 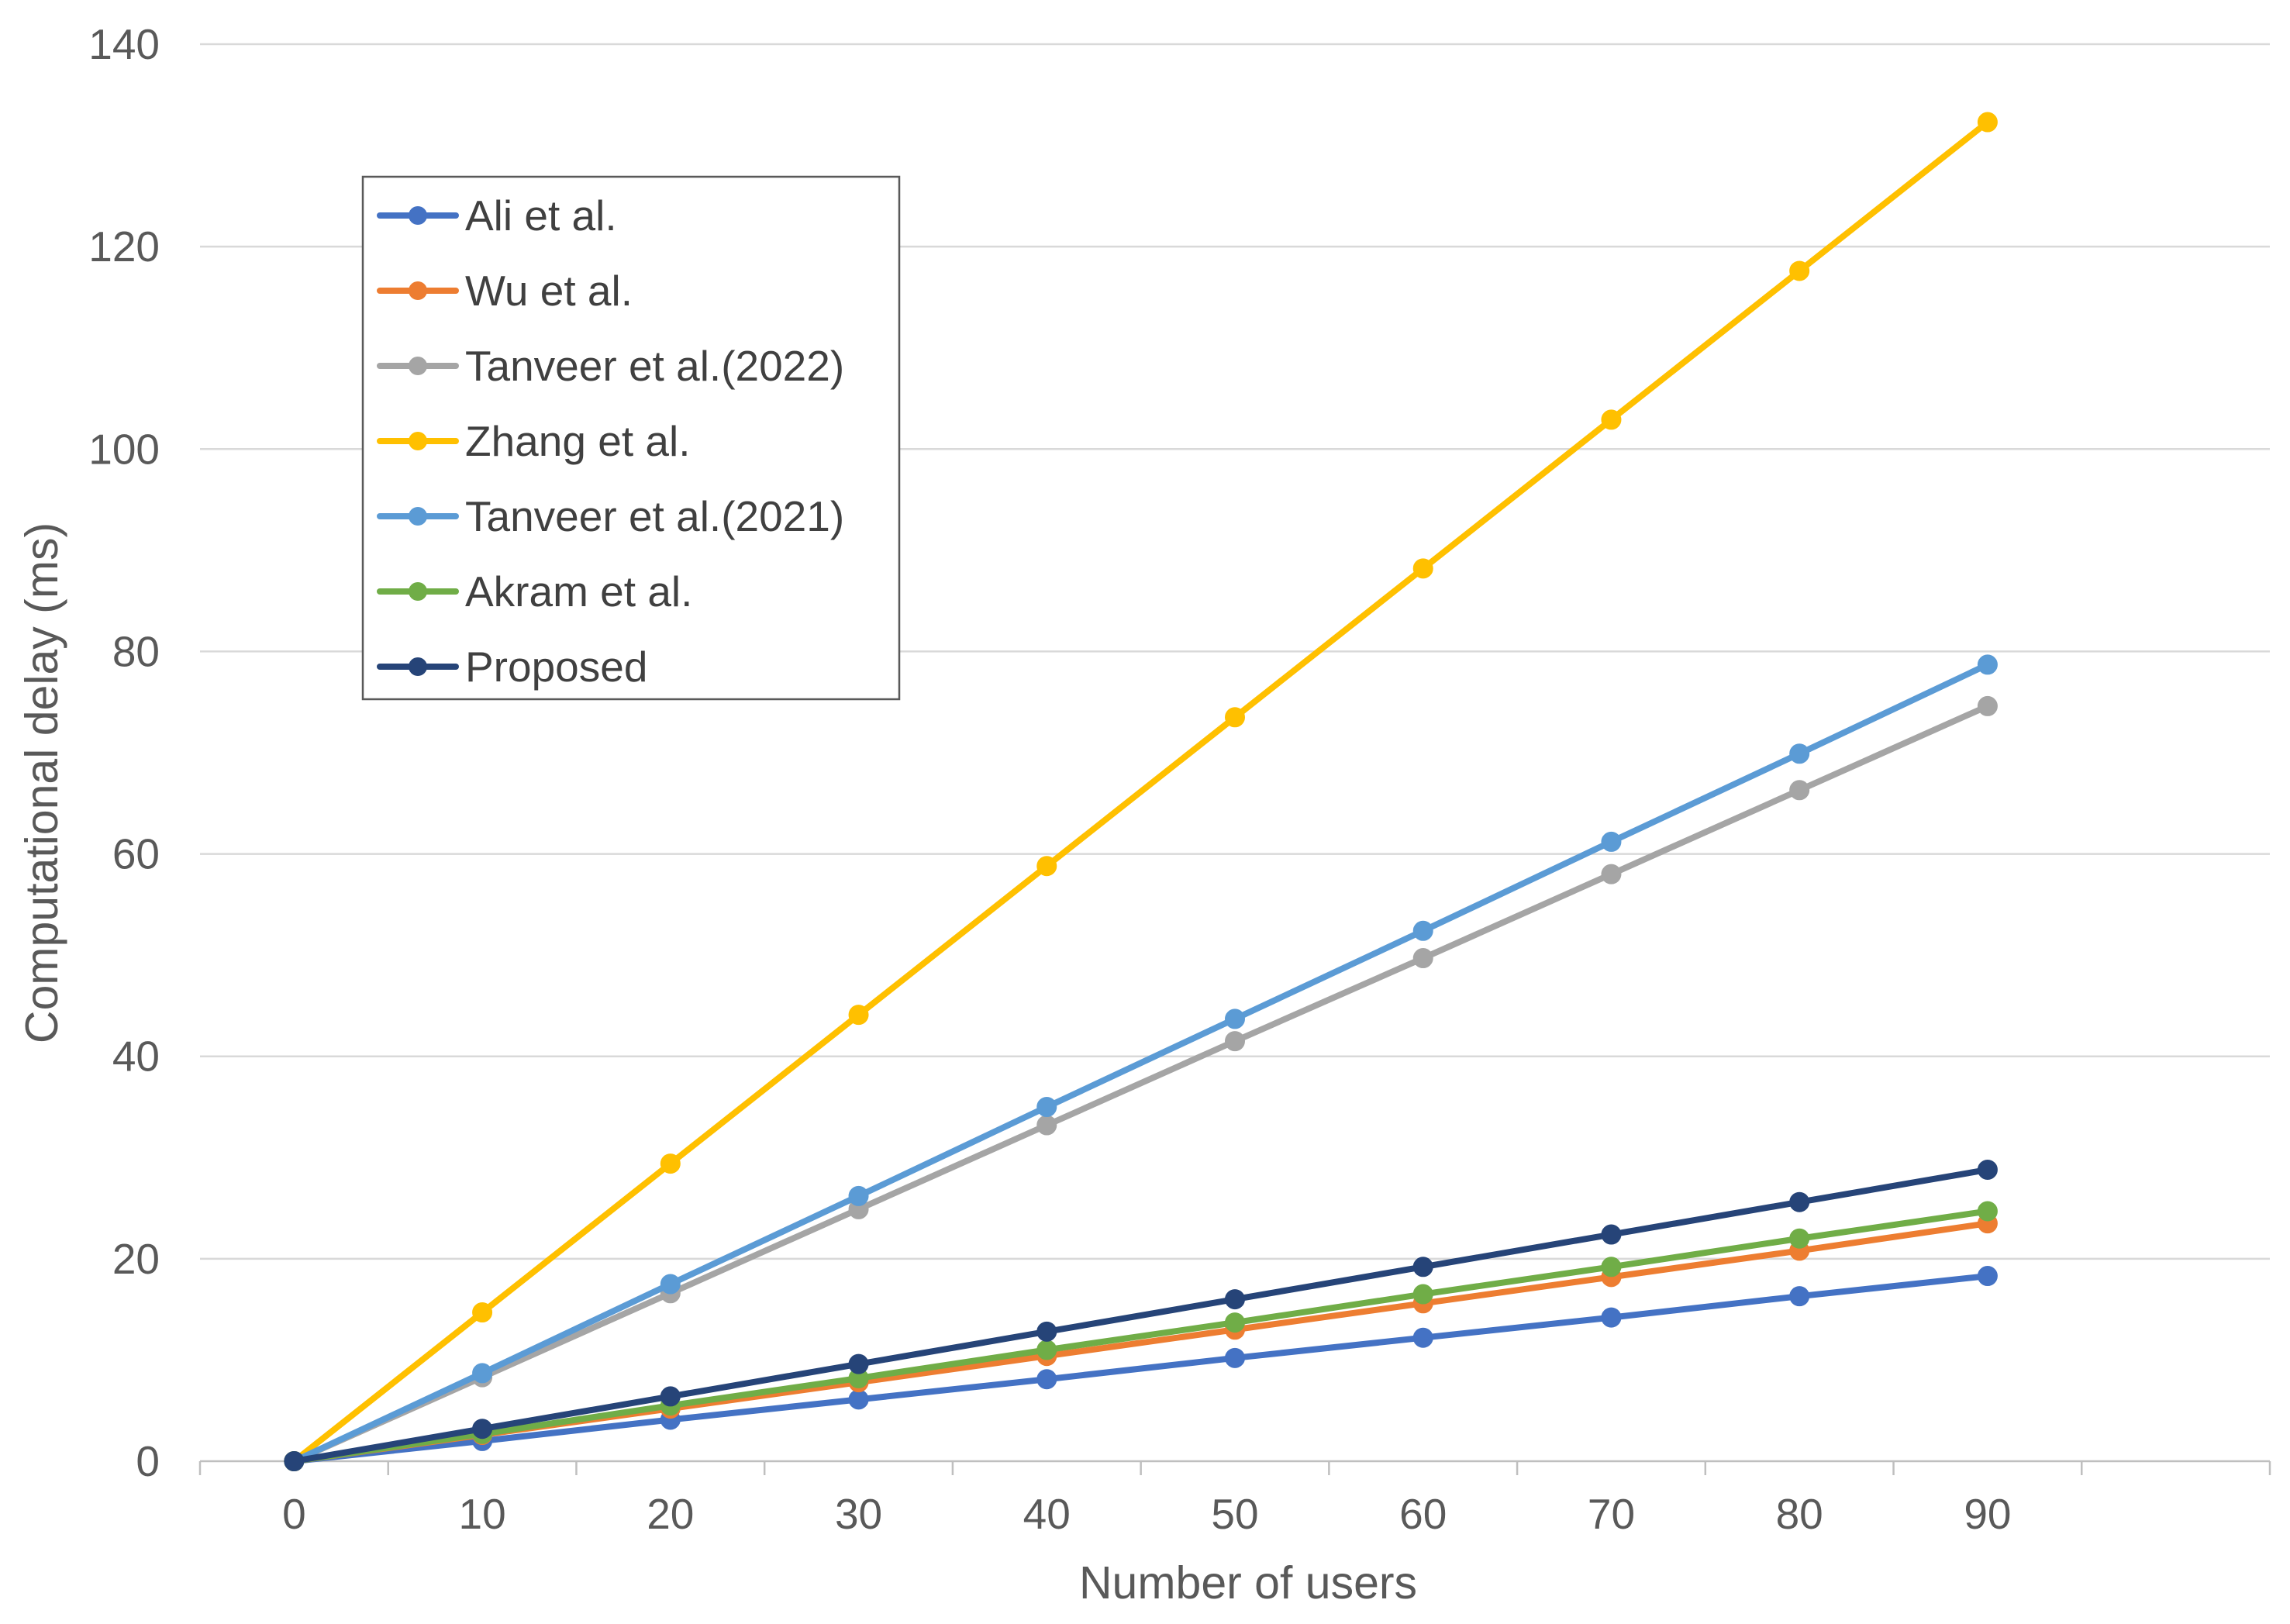 I want to click on x-tick-label-90: 90, so click(x=1987, y=1514).